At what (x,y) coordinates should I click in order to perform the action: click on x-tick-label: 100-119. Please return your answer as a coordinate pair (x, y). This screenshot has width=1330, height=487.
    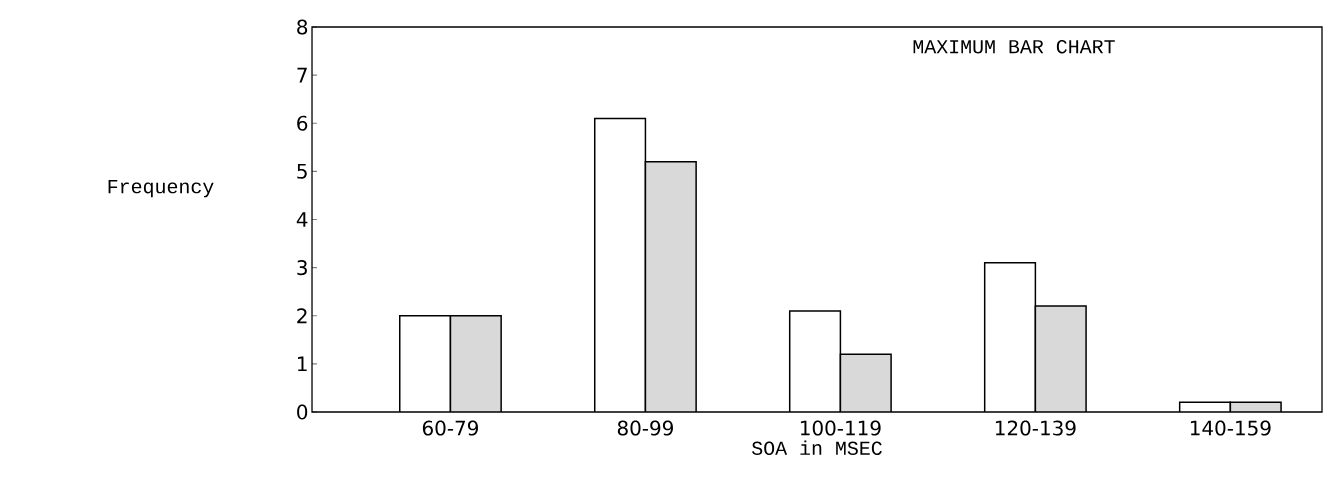
    Looking at the image, I should click on (840, 428).